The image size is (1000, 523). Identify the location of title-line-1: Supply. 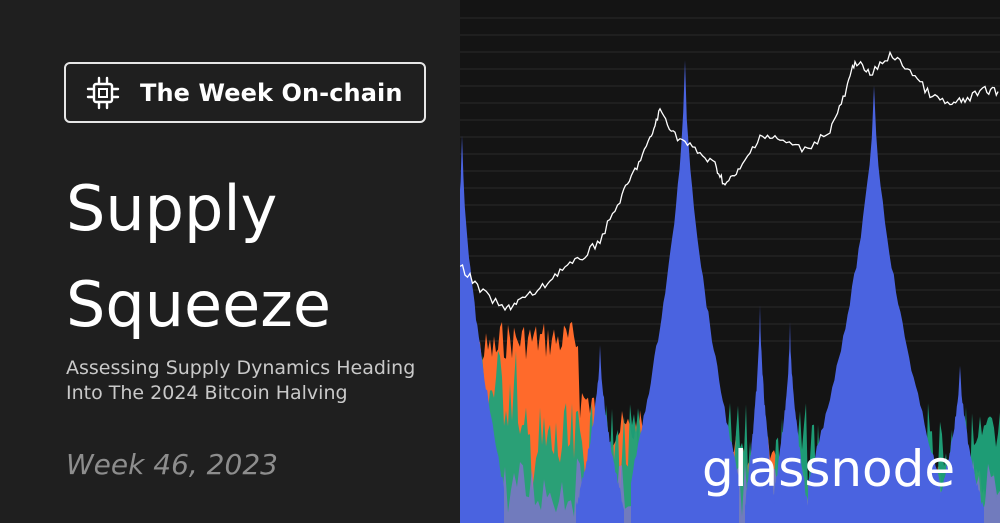
(172, 208).